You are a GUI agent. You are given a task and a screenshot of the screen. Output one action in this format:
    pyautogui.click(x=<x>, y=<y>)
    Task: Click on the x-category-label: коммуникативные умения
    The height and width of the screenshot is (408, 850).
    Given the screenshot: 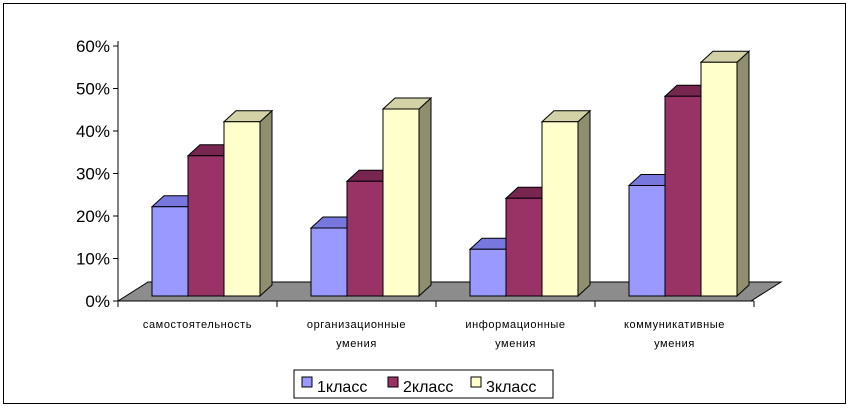 What is the action you would take?
    pyautogui.click(x=674, y=334)
    